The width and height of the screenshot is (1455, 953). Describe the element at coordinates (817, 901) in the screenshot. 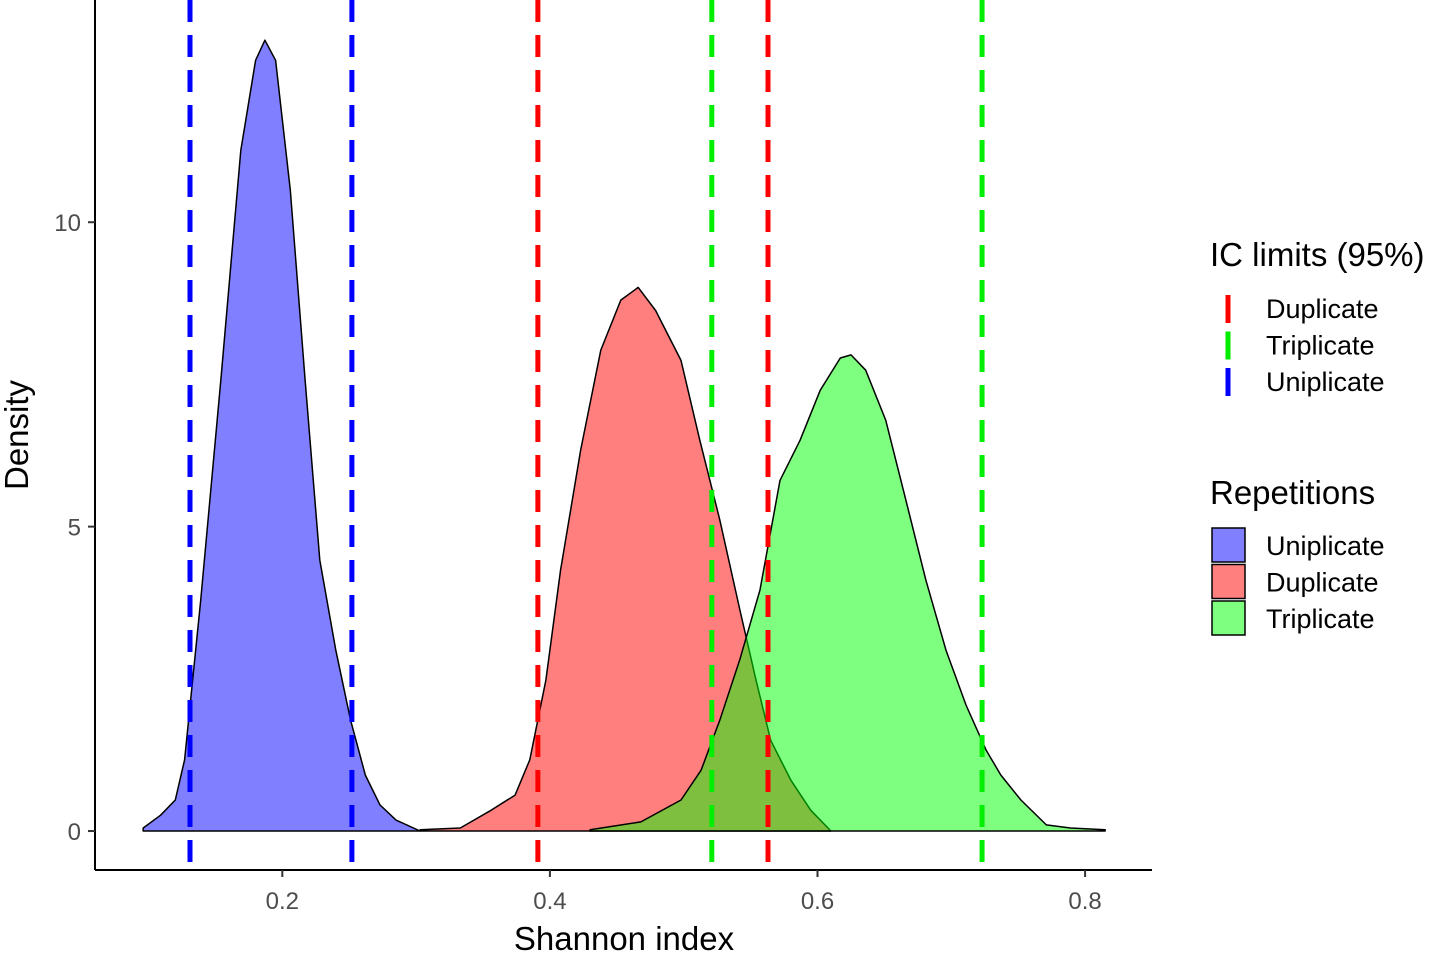

I see `x-tick-label: 0.6` at that location.